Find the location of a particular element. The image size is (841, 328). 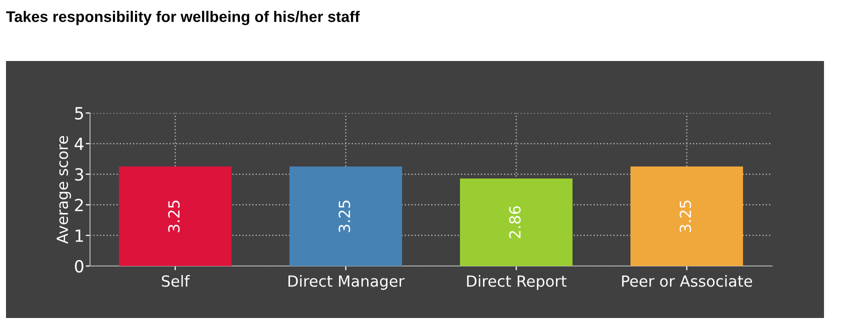

y-tick-label: 2 is located at coordinates (79, 205).